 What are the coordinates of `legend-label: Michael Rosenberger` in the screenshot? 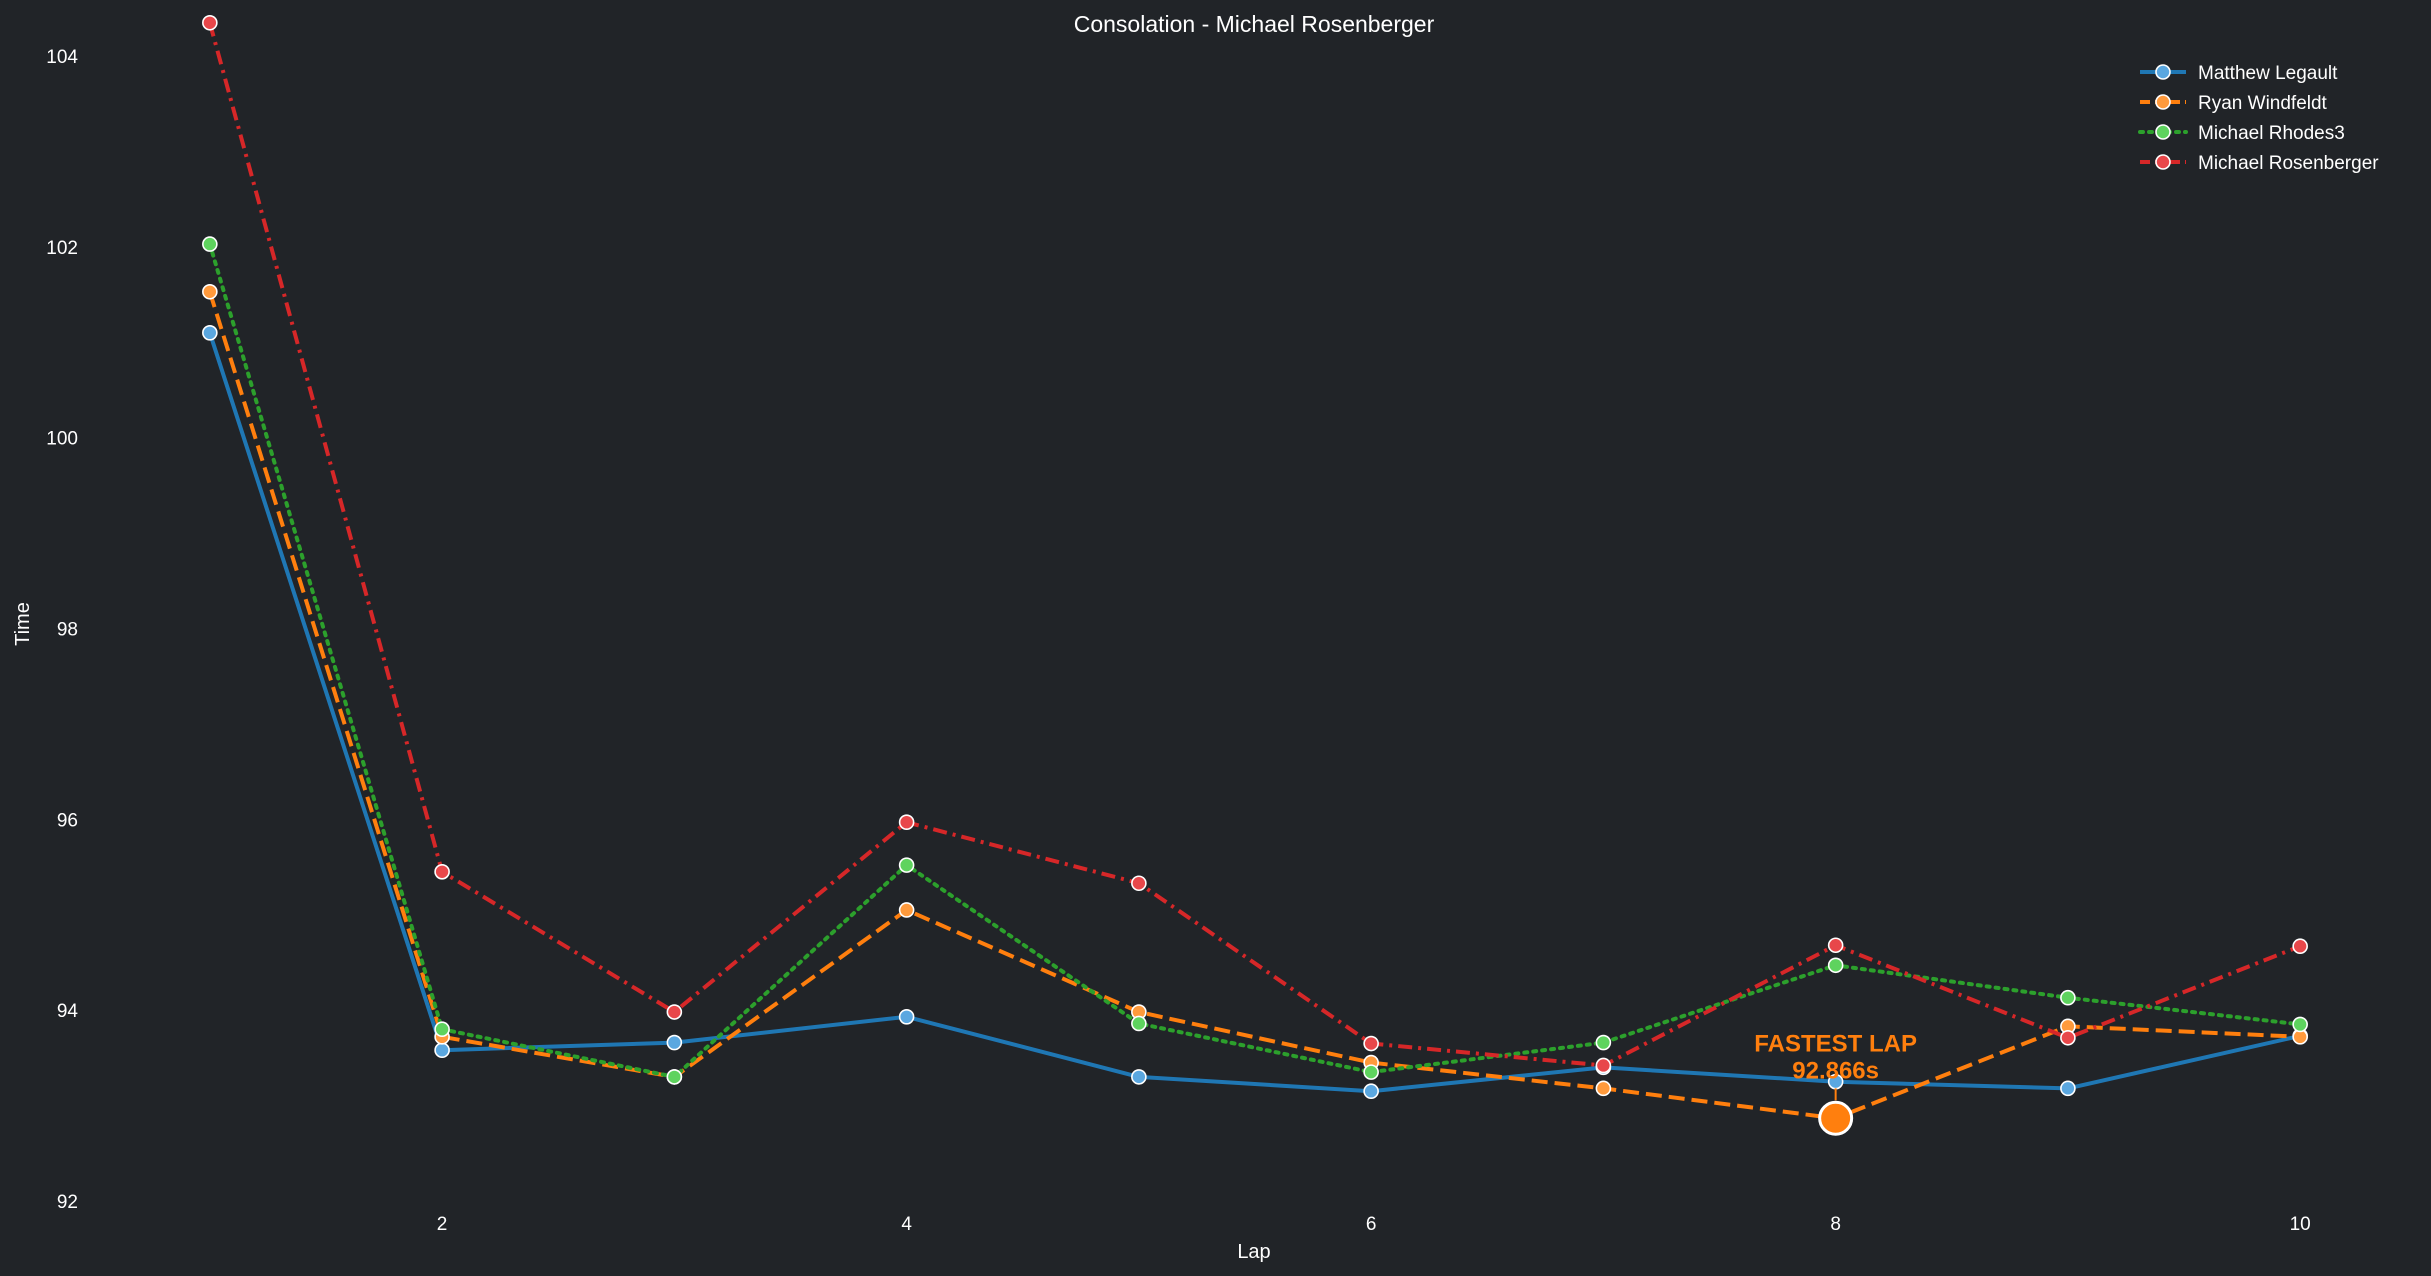 It's located at (2288, 163).